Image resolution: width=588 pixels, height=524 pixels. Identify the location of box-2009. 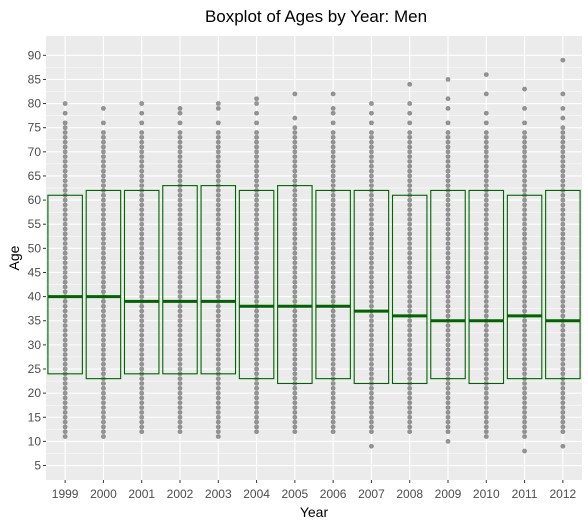
(448, 284).